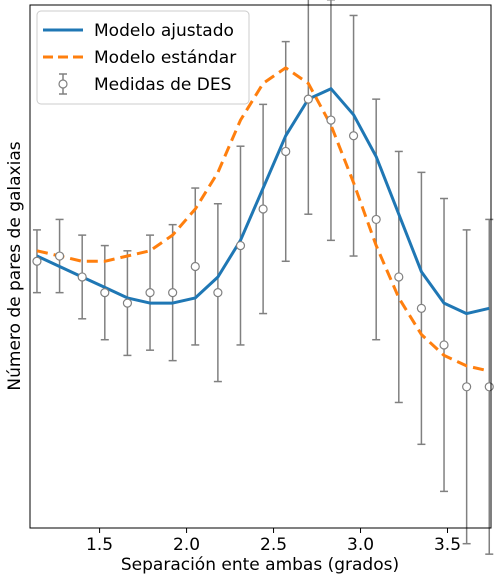 Image resolution: width=500 pixels, height=575 pixels. I want to click on x-axis-label: Separación ente ambas (grados), so click(260, 565).